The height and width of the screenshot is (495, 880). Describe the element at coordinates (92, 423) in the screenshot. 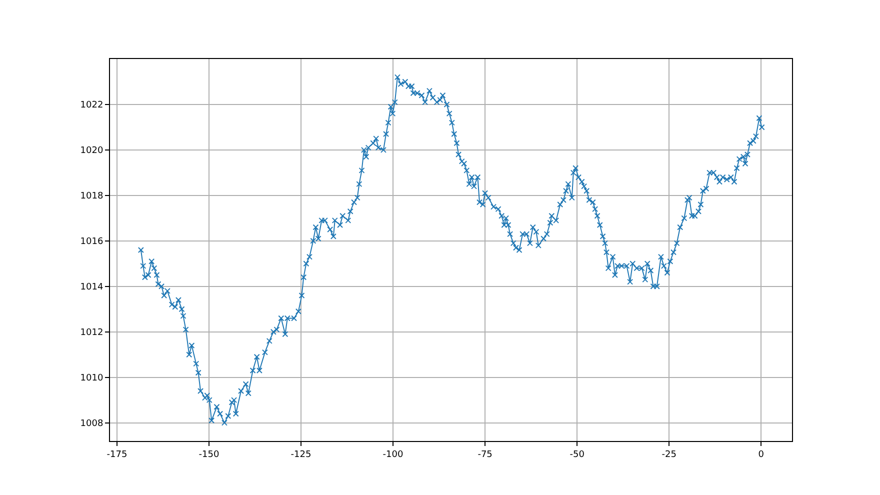

I see `y-tick-label: 1008` at that location.